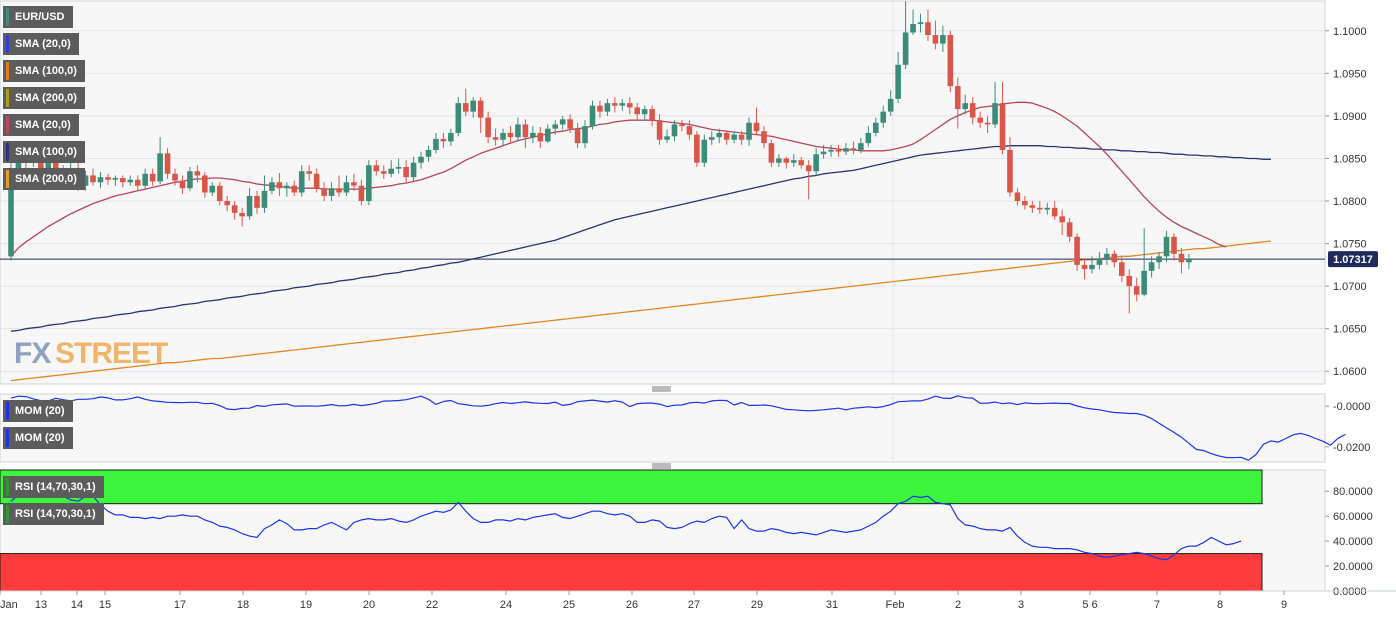  Describe the element at coordinates (1351, 407) in the screenshot. I see `mom-tick-label: -0.0000` at that location.